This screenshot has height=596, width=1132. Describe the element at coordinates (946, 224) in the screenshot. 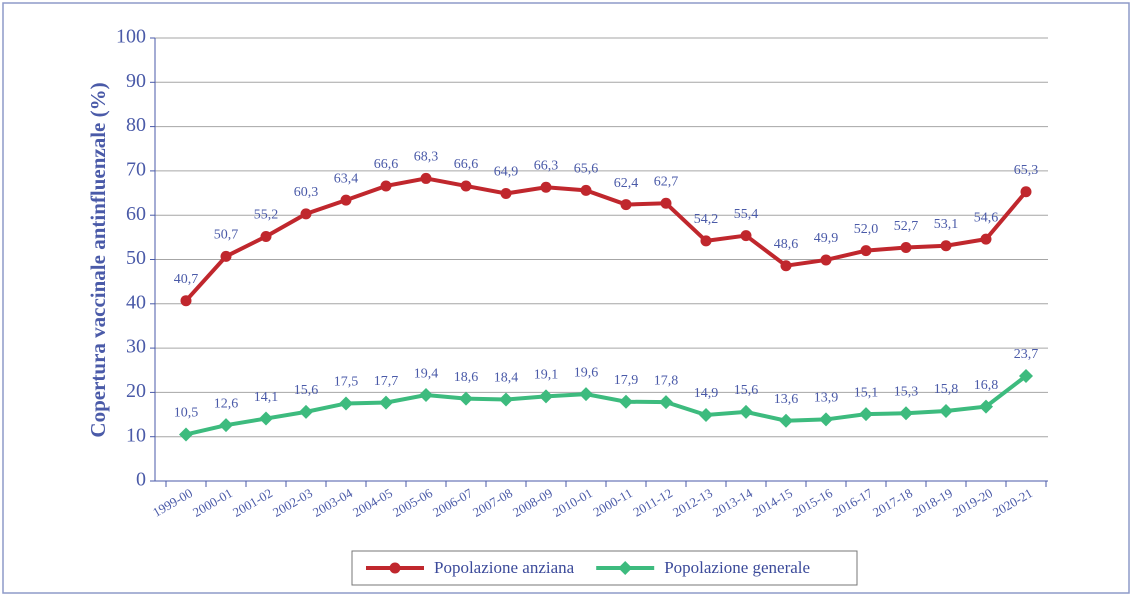

I see `value-label: 53,1` at that location.